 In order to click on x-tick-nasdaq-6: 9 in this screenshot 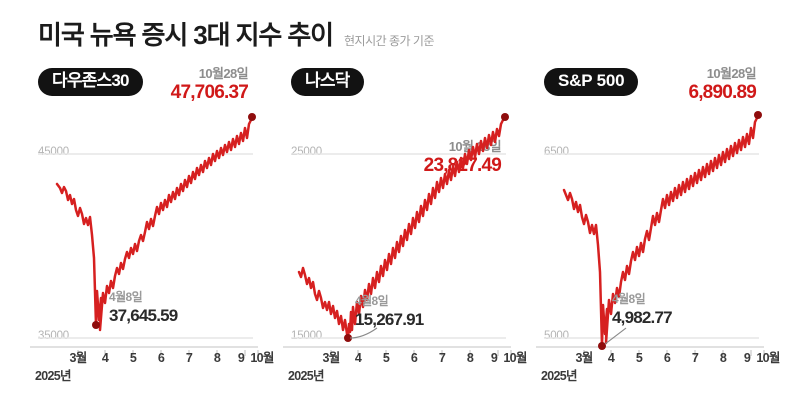, I will do `click(494, 358)`.